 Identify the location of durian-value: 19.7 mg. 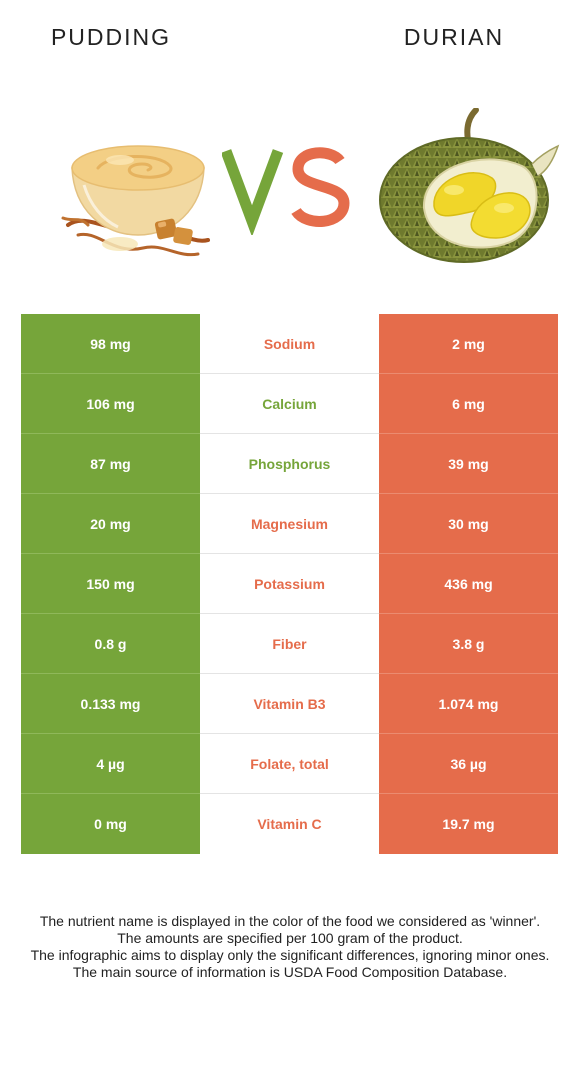
(468, 824).